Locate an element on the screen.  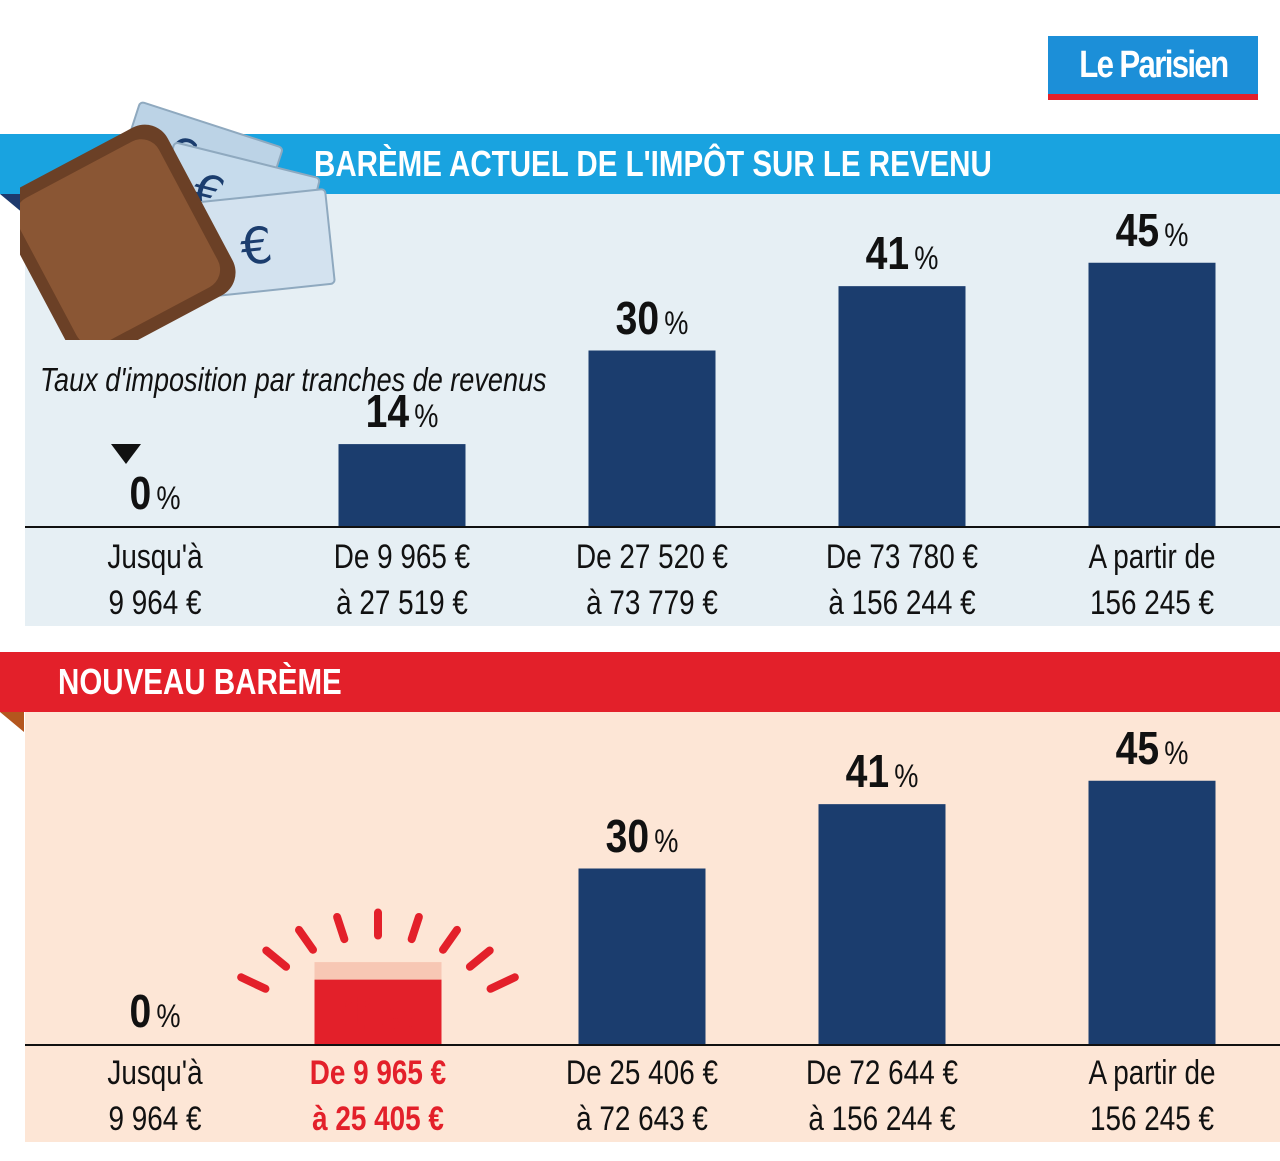
value-number: 14 is located at coordinates (387, 411).